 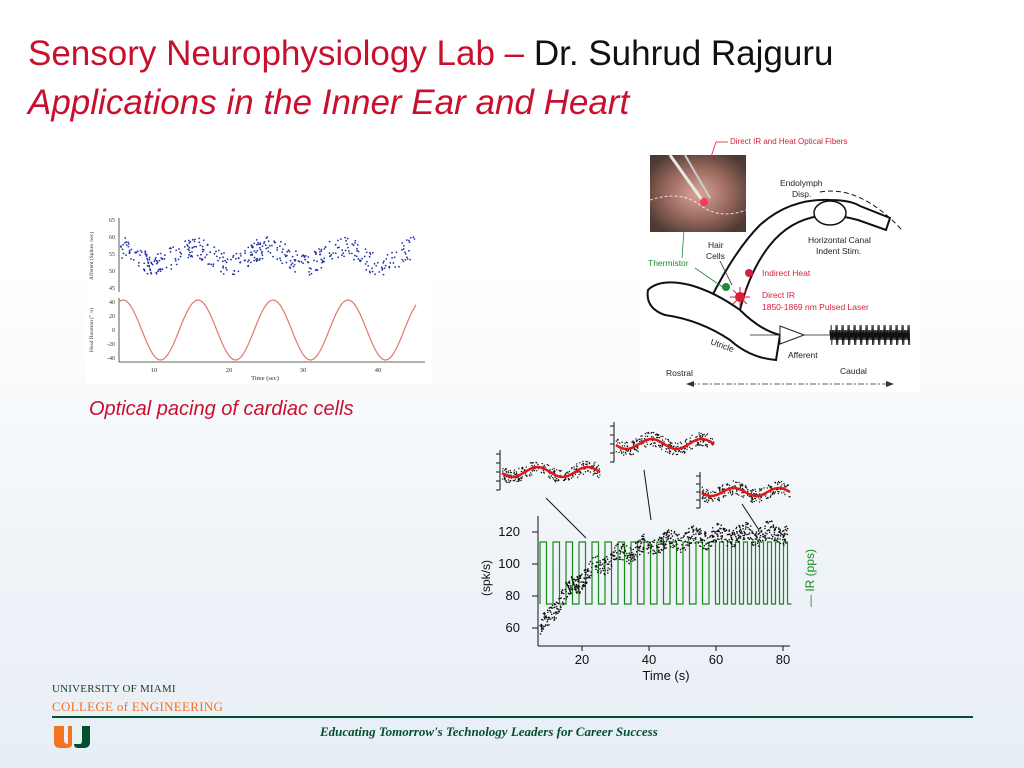 What do you see at coordinates (112, 317) in the screenshot?
I see `ytick-bottom: 20` at bounding box center [112, 317].